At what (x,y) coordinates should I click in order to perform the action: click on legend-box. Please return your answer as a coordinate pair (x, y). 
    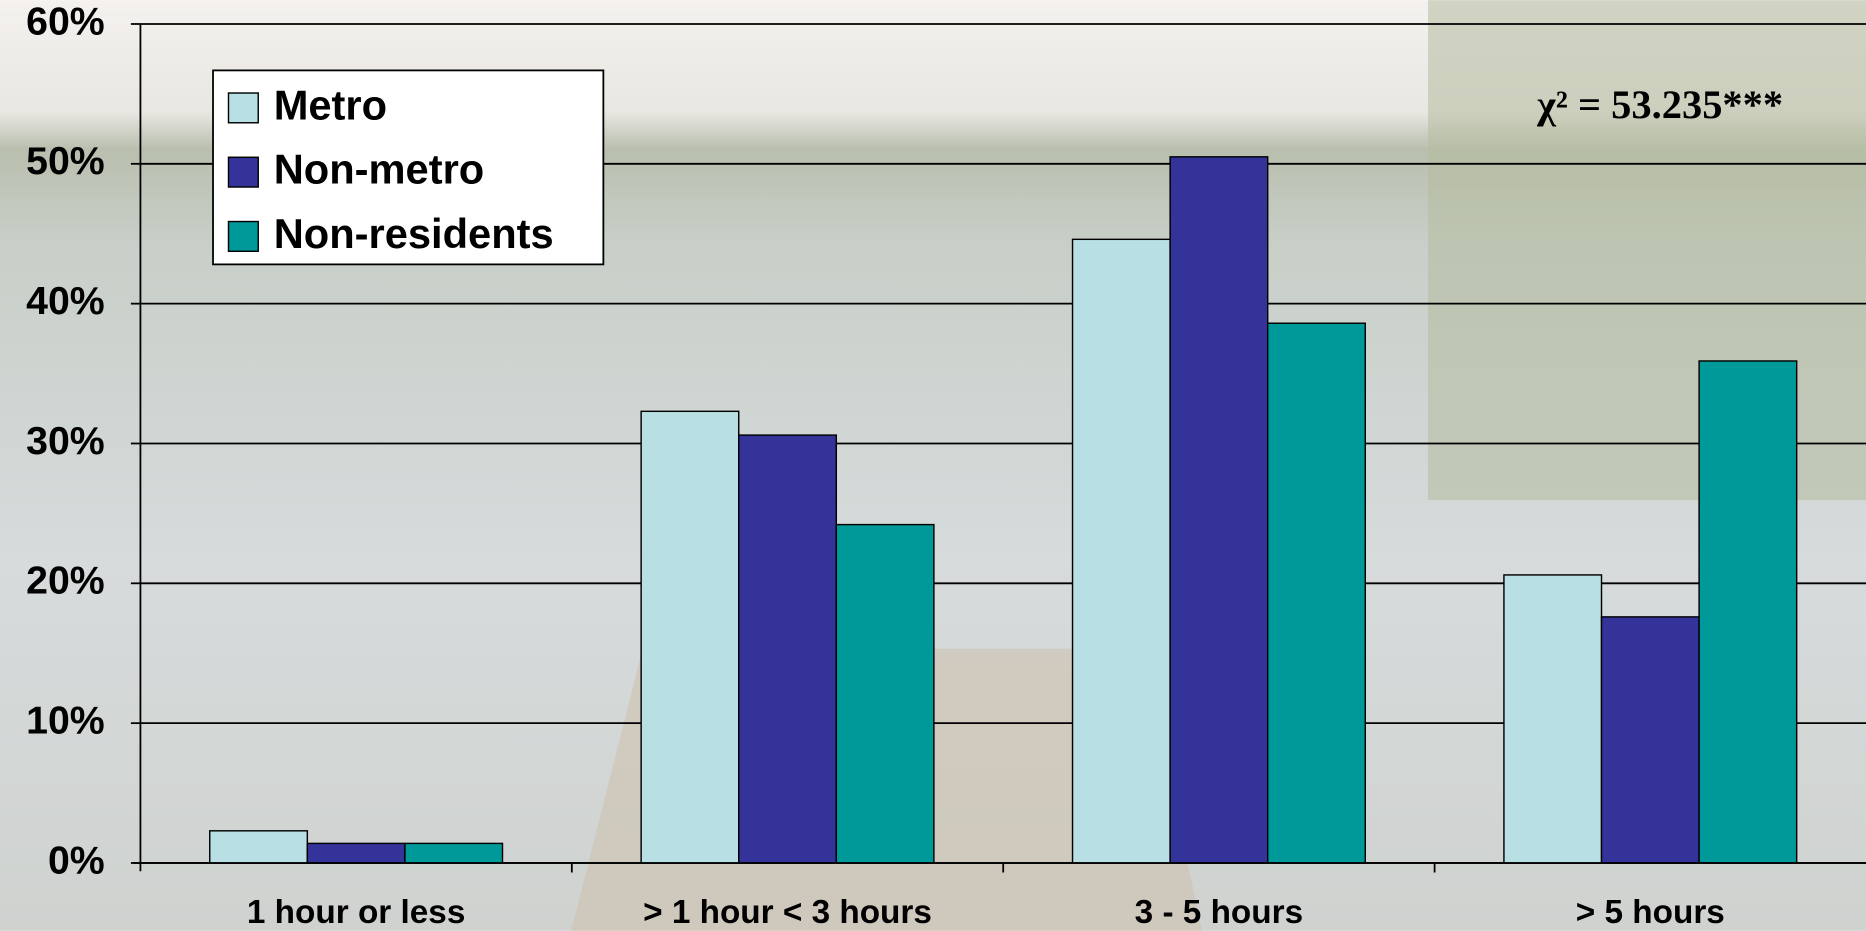
    Looking at the image, I should click on (408, 167).